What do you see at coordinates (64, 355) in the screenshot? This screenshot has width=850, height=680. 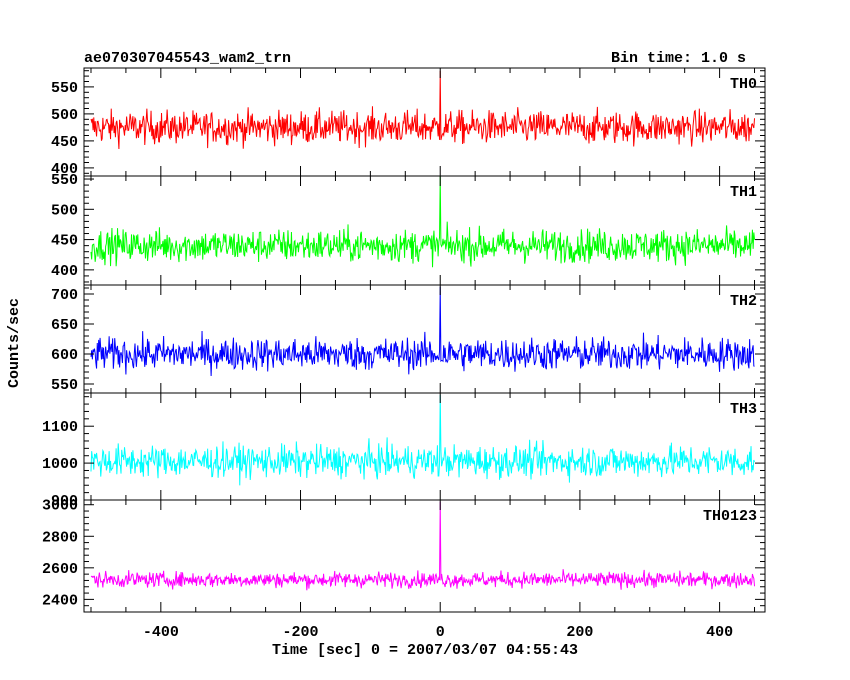 I see `y-tick-label: 600` at bounding box center [64, 355].